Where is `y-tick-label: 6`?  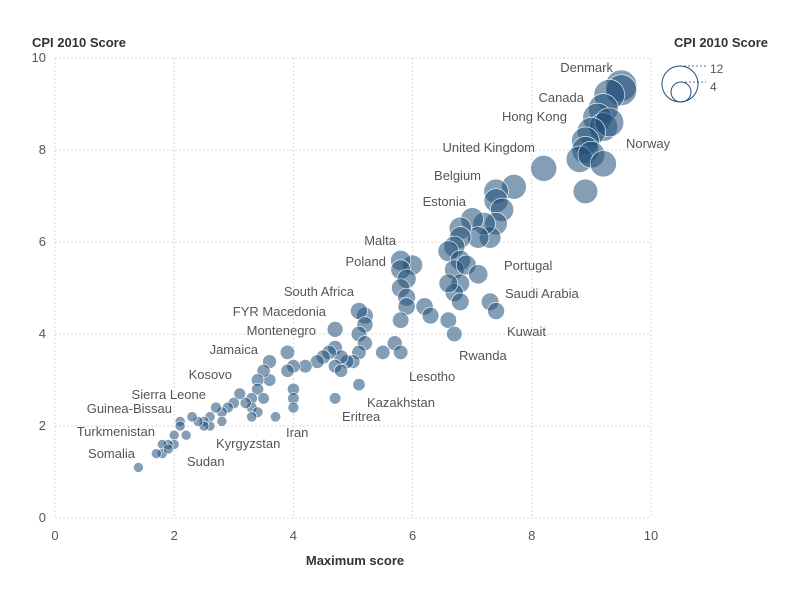 y-tick-label: 6 is located at coordinates (42, 241).